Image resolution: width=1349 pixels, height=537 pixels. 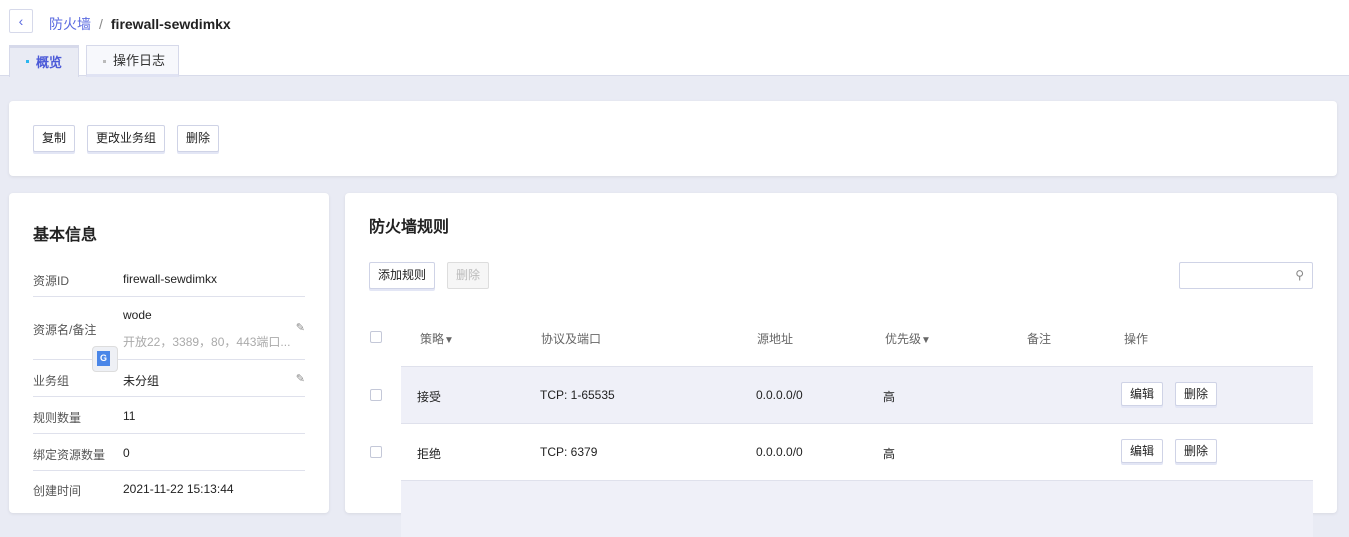 I want to click on breadcrumb-firewall-link: 防火墙, so click(x=70, y=24).